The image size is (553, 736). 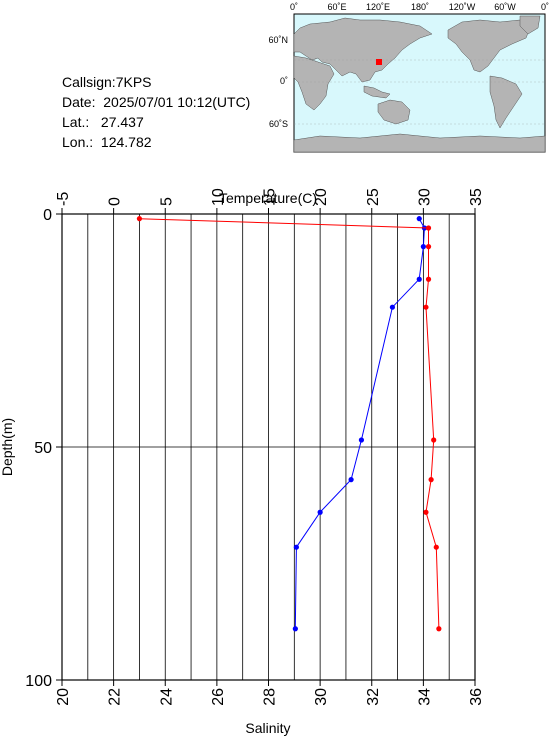 What do you see at coordinates (424, 197) in the screenshot?
I see `temperature-tick-label: 30` at bounding box center [424, 197].